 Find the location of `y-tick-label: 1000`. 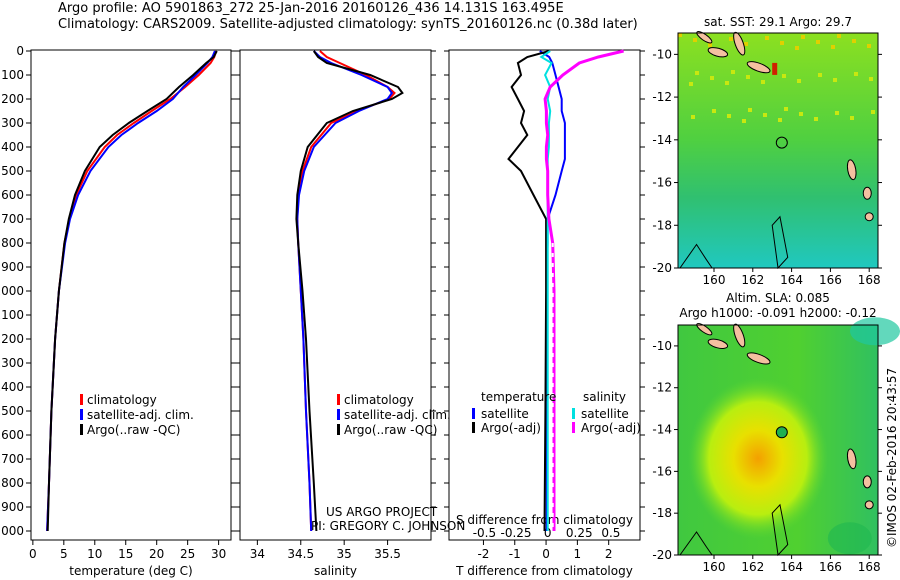

y-tick-label: 1000 is located at coordinates (12, 291).